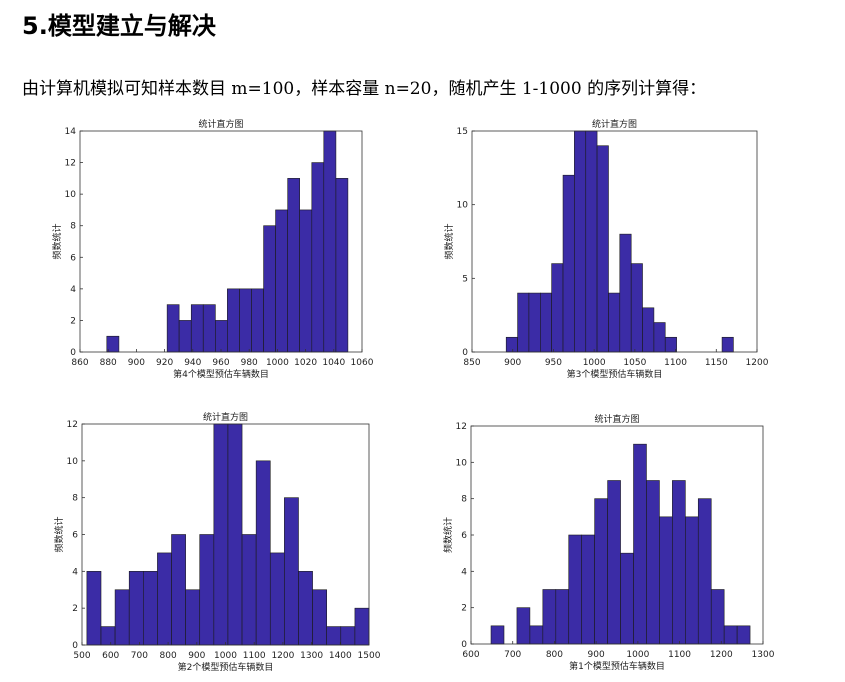 The image size is (845, 682). I want to click on x-tick-label: 1000, so click(277, 363).